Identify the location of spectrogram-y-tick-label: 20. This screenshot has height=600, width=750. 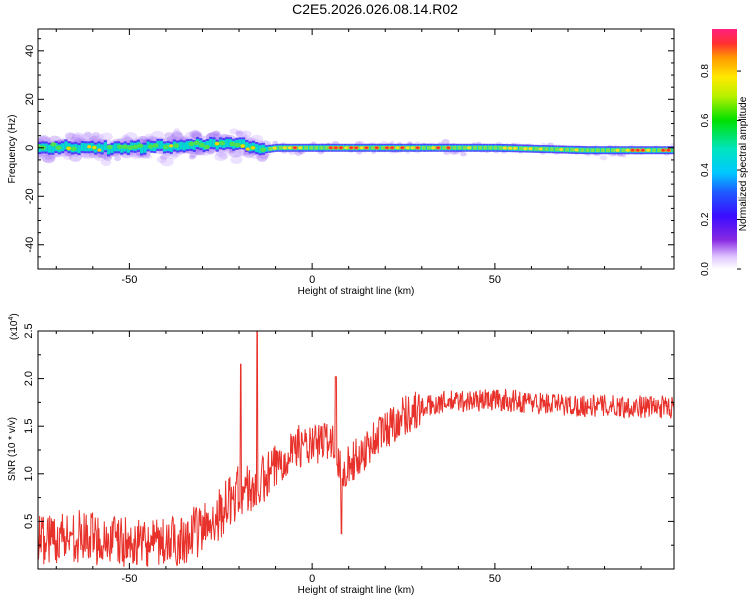
(30, 99).